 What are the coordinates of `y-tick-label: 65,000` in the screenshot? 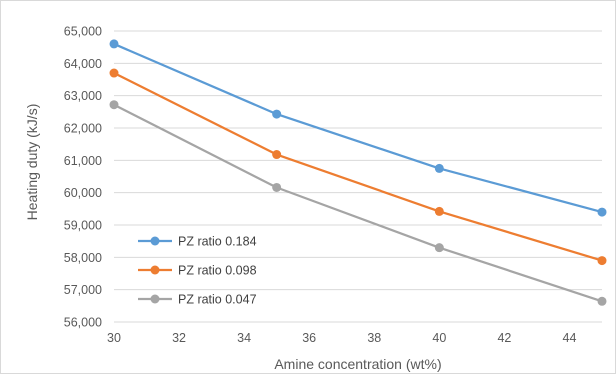 It's located at (83, 32).